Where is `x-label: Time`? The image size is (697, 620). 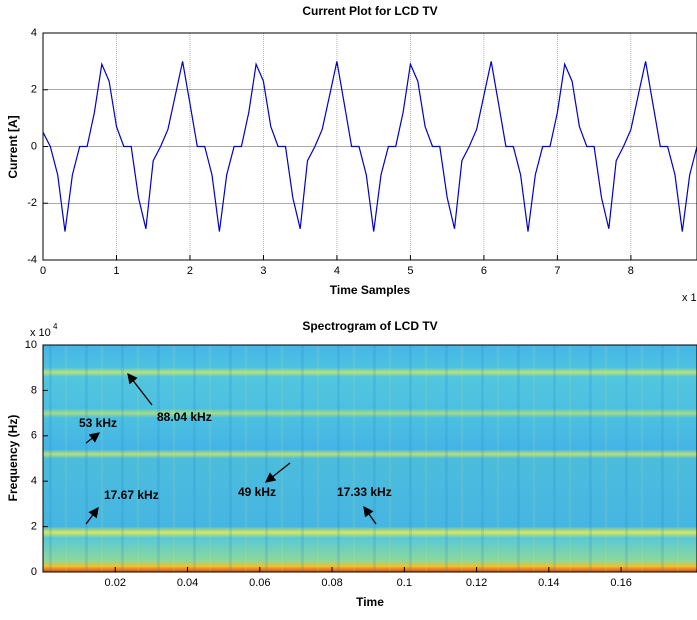
x-label: Time is located at coordinates (370, 602).